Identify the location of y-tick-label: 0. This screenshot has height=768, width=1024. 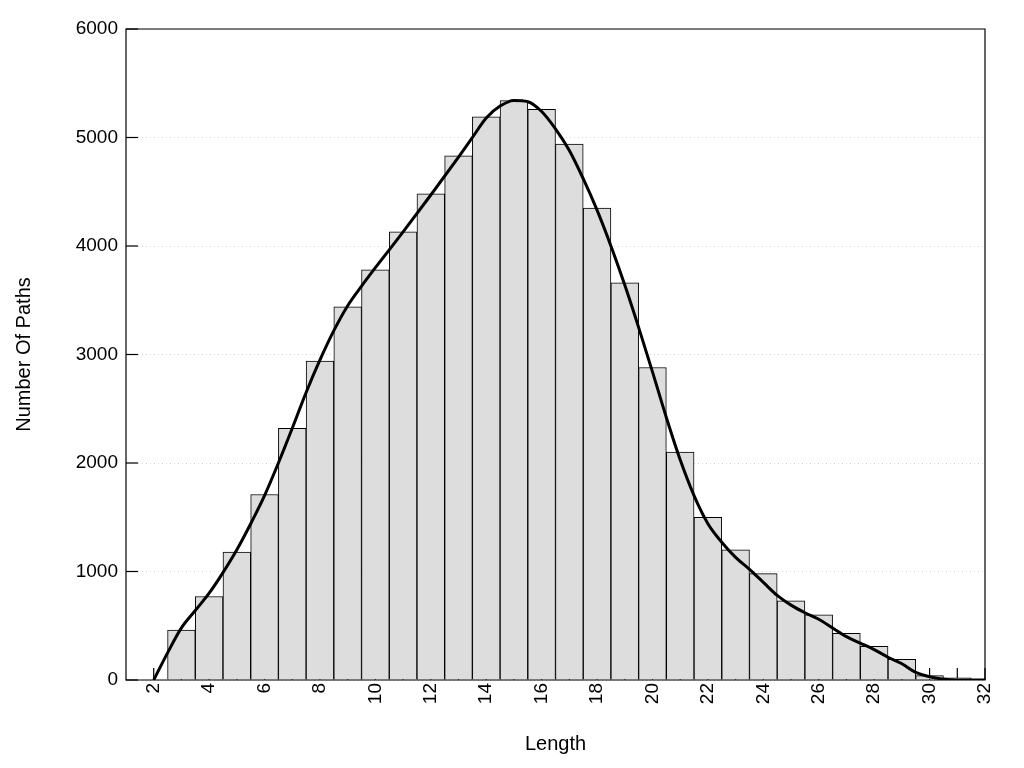
(112, 679).